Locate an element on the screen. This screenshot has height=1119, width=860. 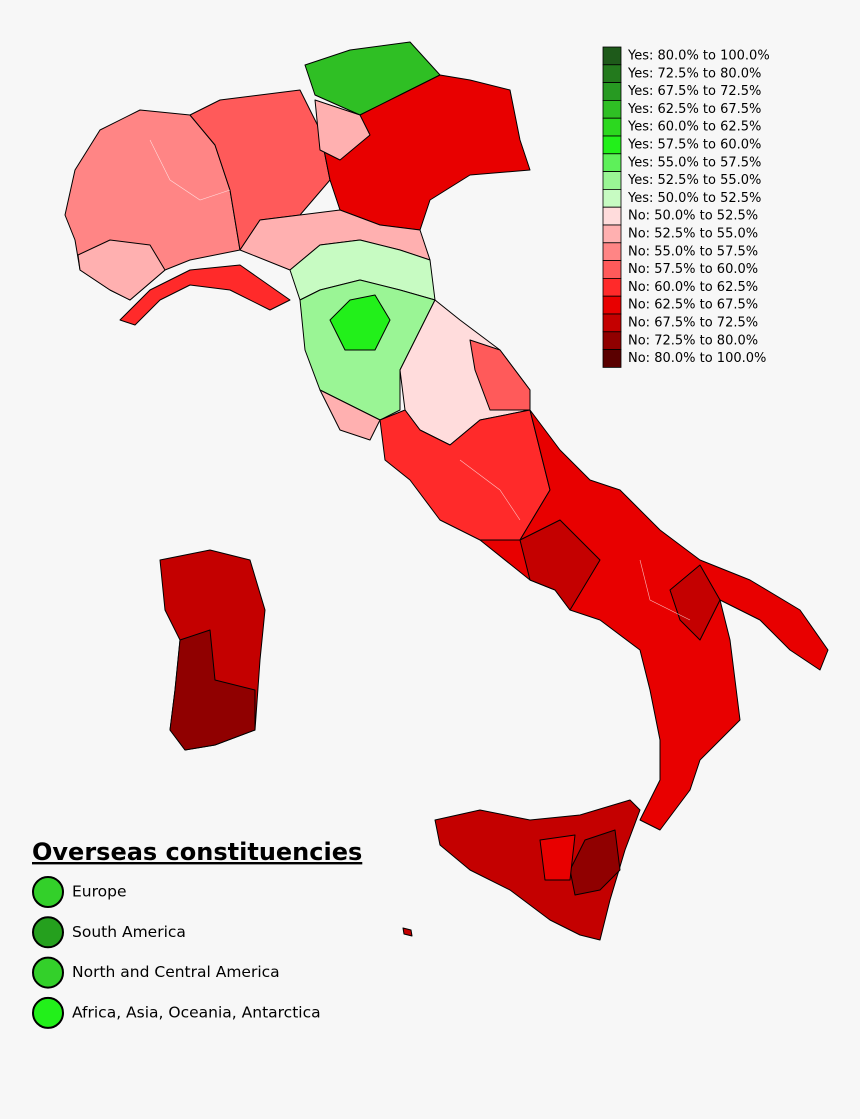
legend-label: Yes: 57.5% to 60.0% is located at coordinates (694, 145).